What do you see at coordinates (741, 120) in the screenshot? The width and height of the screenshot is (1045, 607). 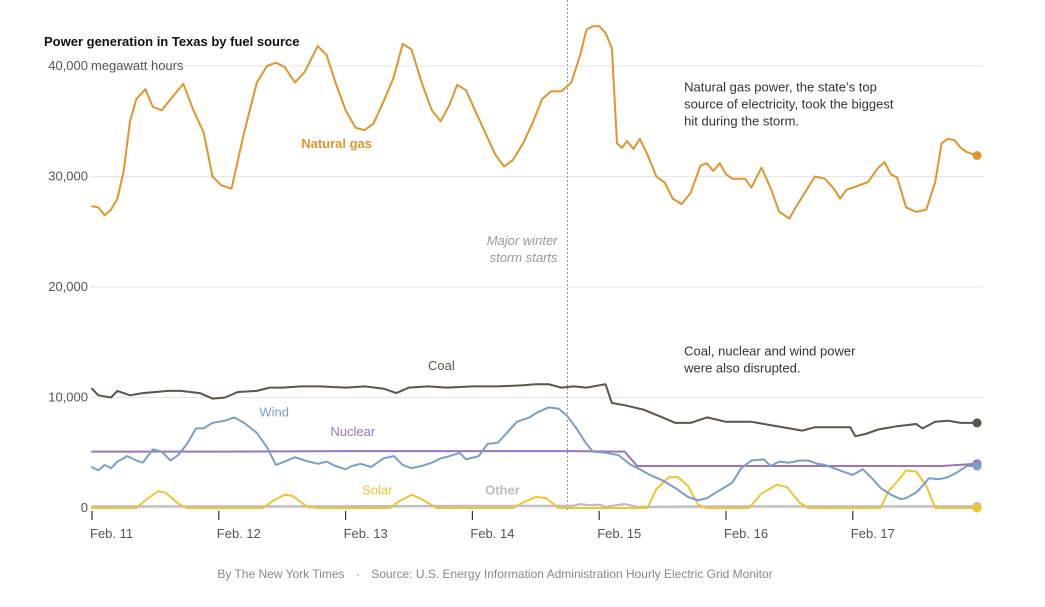 I see `annotation-line: hit during the storm.` at bounding box center [741, 120].